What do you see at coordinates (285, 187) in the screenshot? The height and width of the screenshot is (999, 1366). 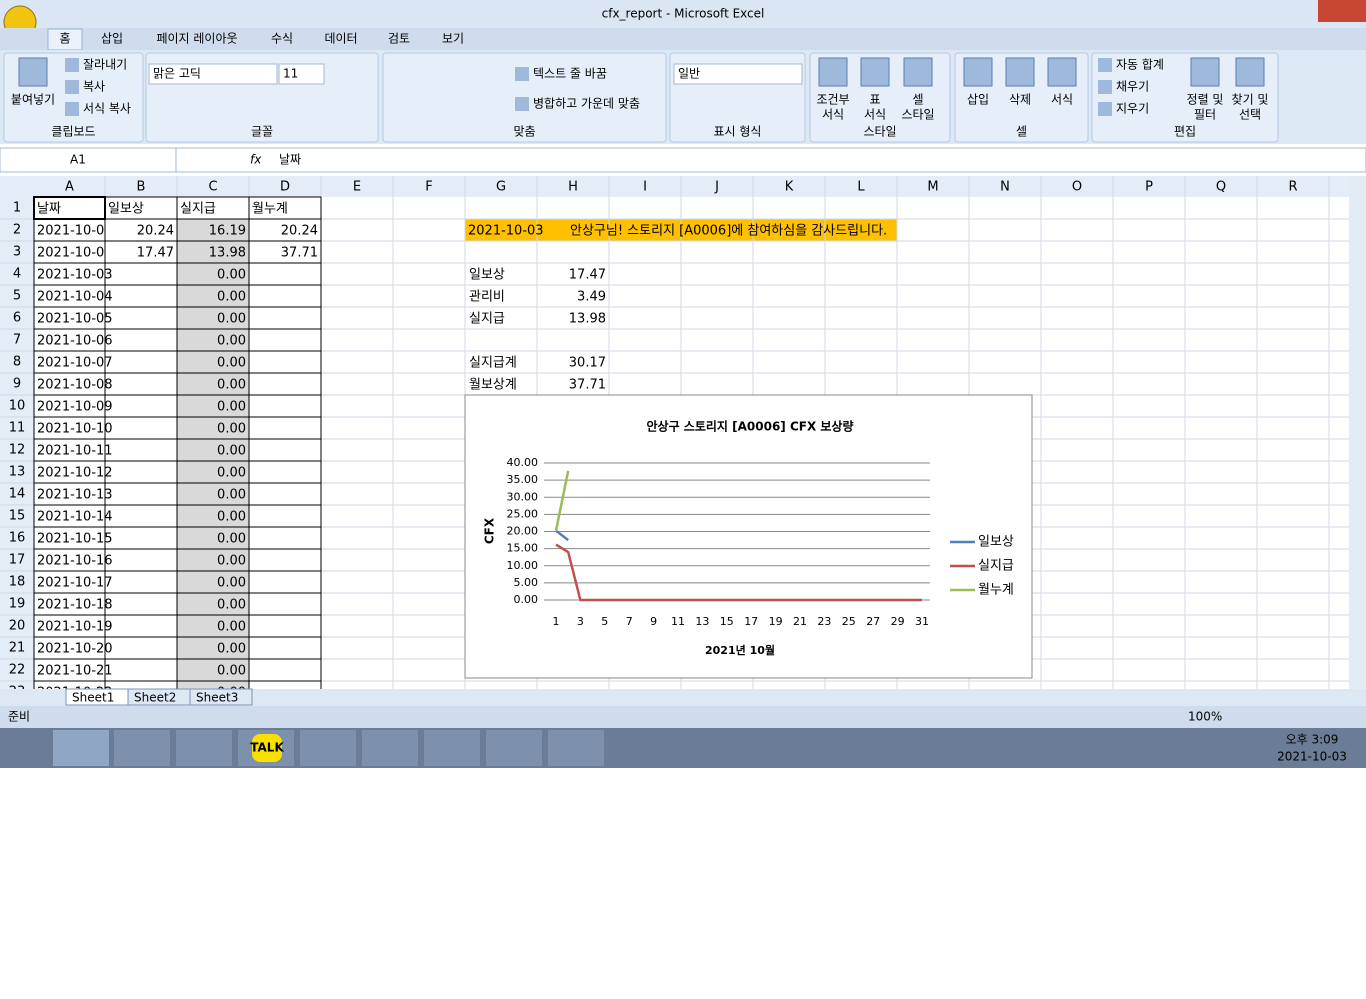 I see `column-header: D` at bounding box center [285, 187].